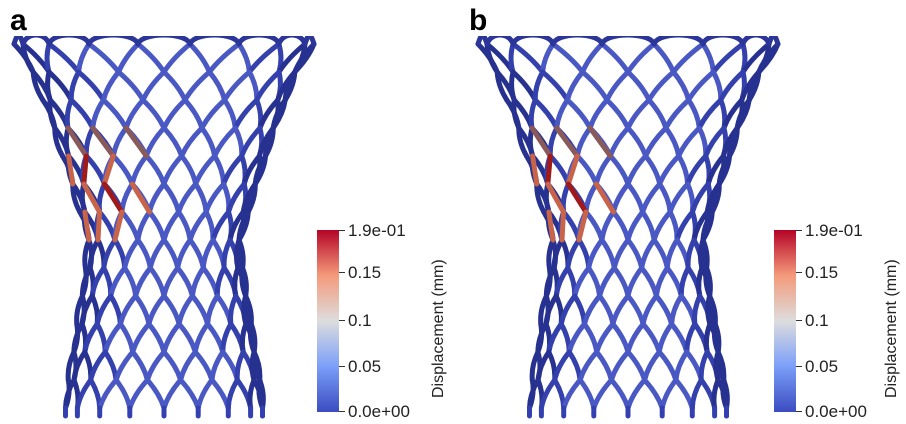  I want to click on colorbar-title-b: Displacement (mm), so click(891, 328).